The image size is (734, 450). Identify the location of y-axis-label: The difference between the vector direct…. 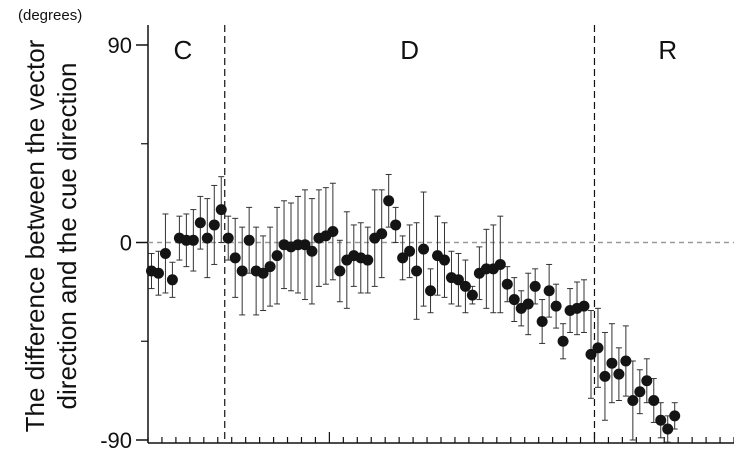
(51, 235).